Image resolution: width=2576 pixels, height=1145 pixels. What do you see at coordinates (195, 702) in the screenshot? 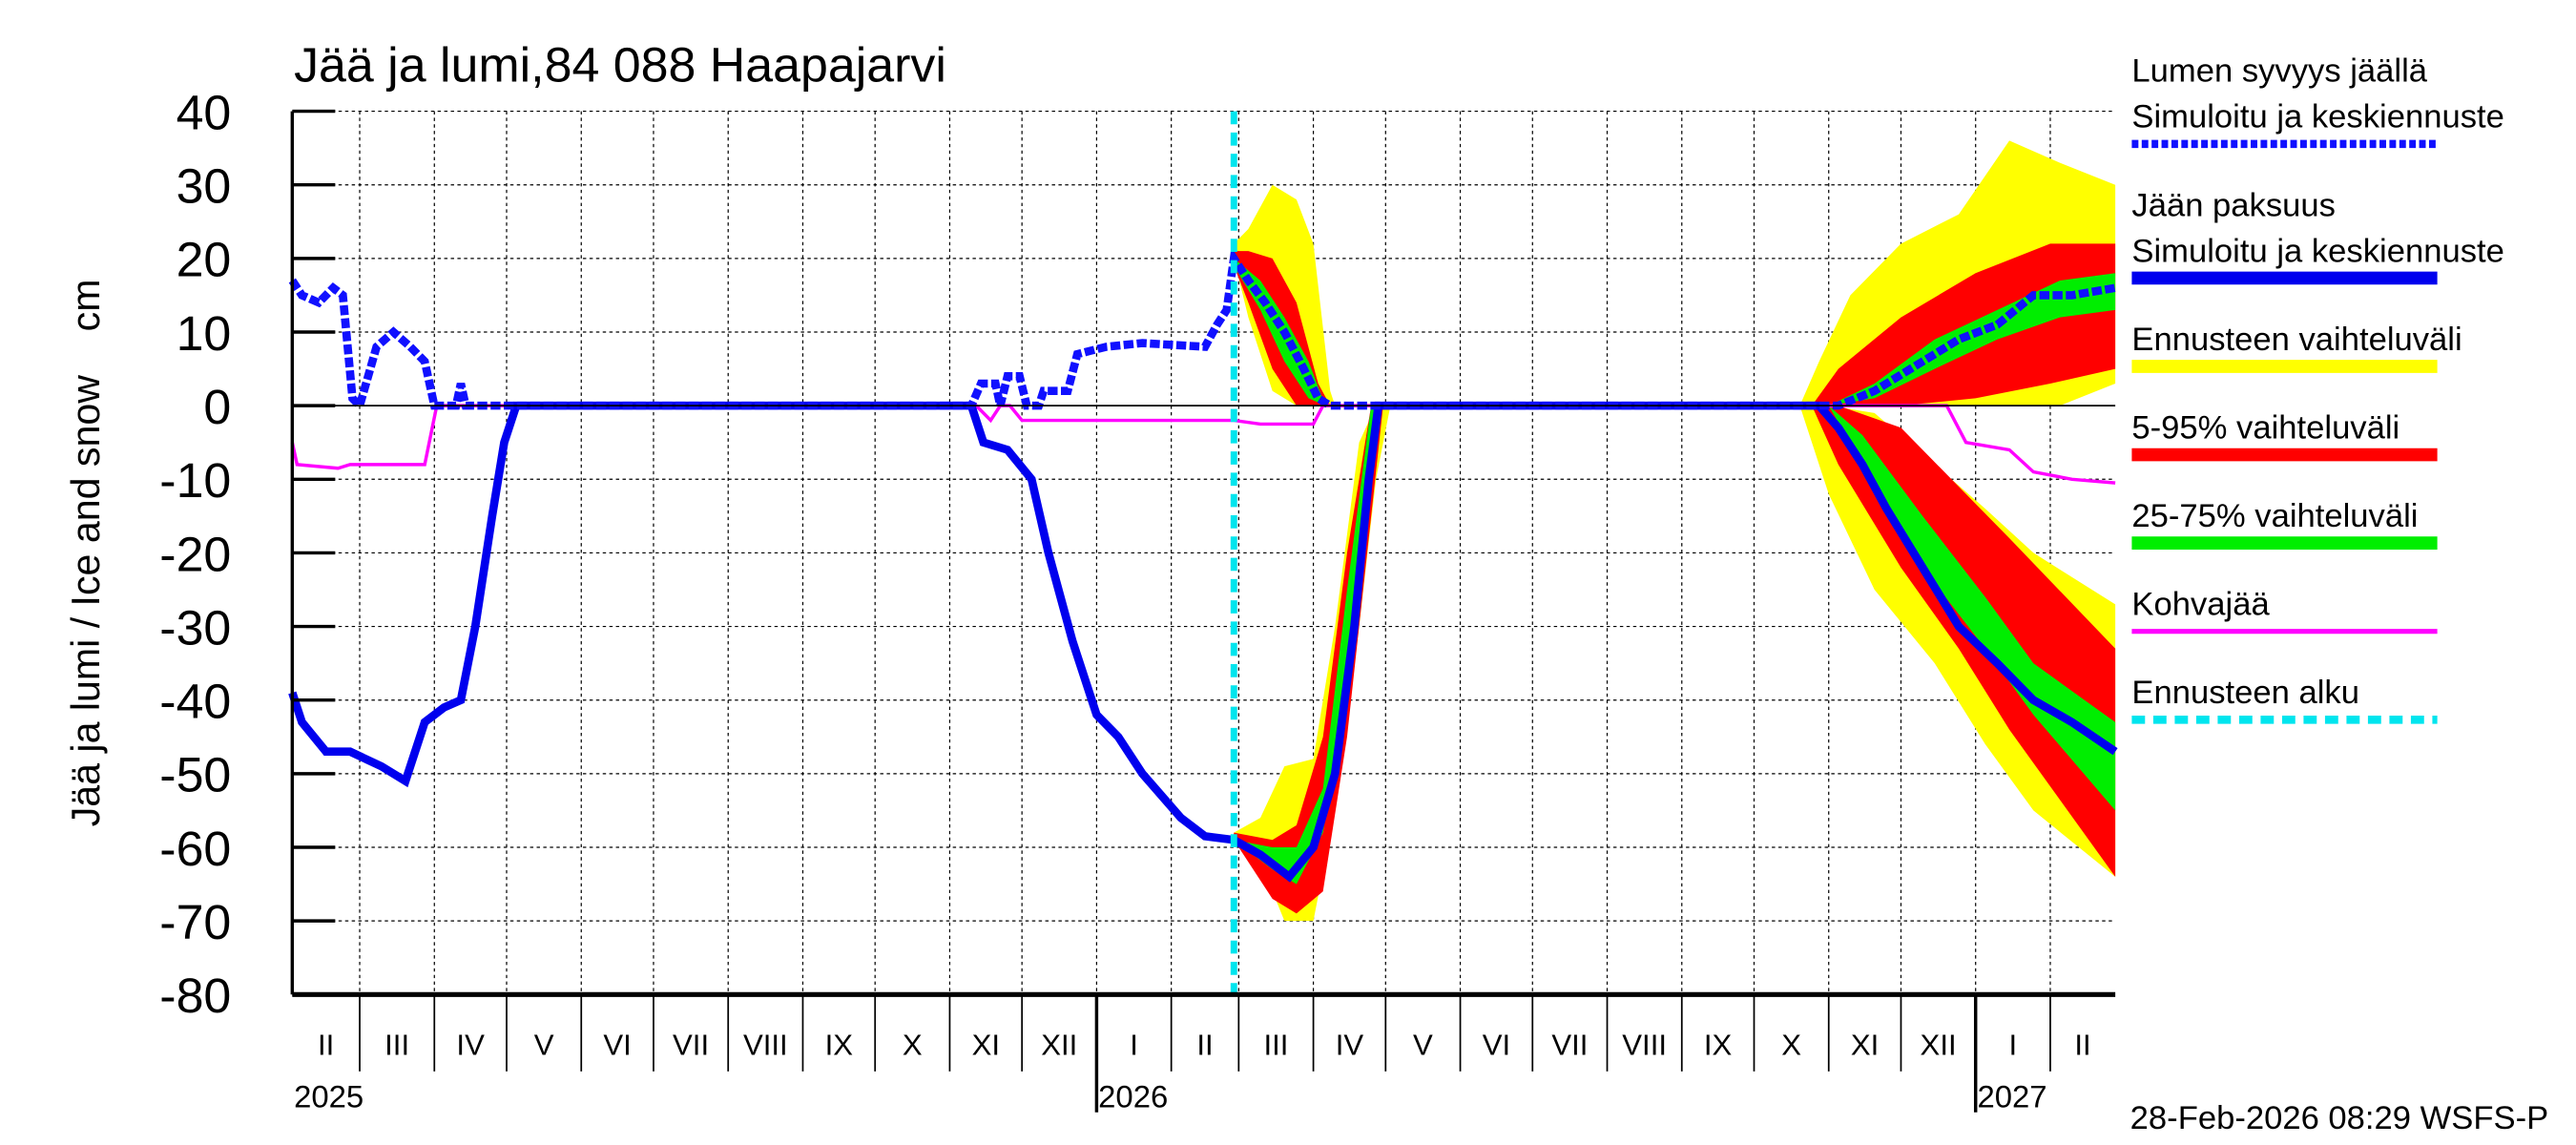
I see `y-tick-label: -40` at bounding box center [195, 702].